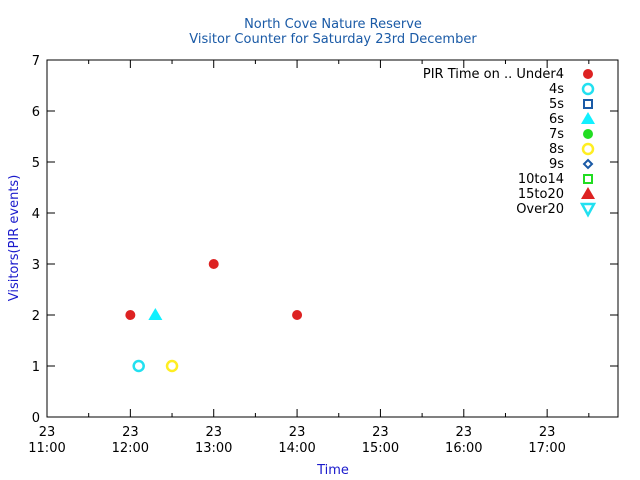  Describe the element at coordinates (540, 209) in the screenshot. I see `legend-entry-label: Over20` at that location.